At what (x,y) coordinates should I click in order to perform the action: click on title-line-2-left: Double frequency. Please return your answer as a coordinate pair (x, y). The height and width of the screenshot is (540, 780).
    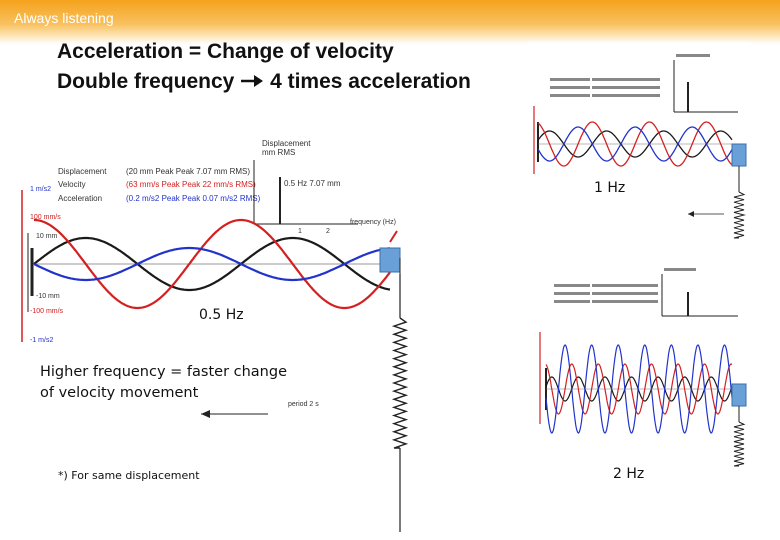
    Looking at the image, I should click on (146, 81).